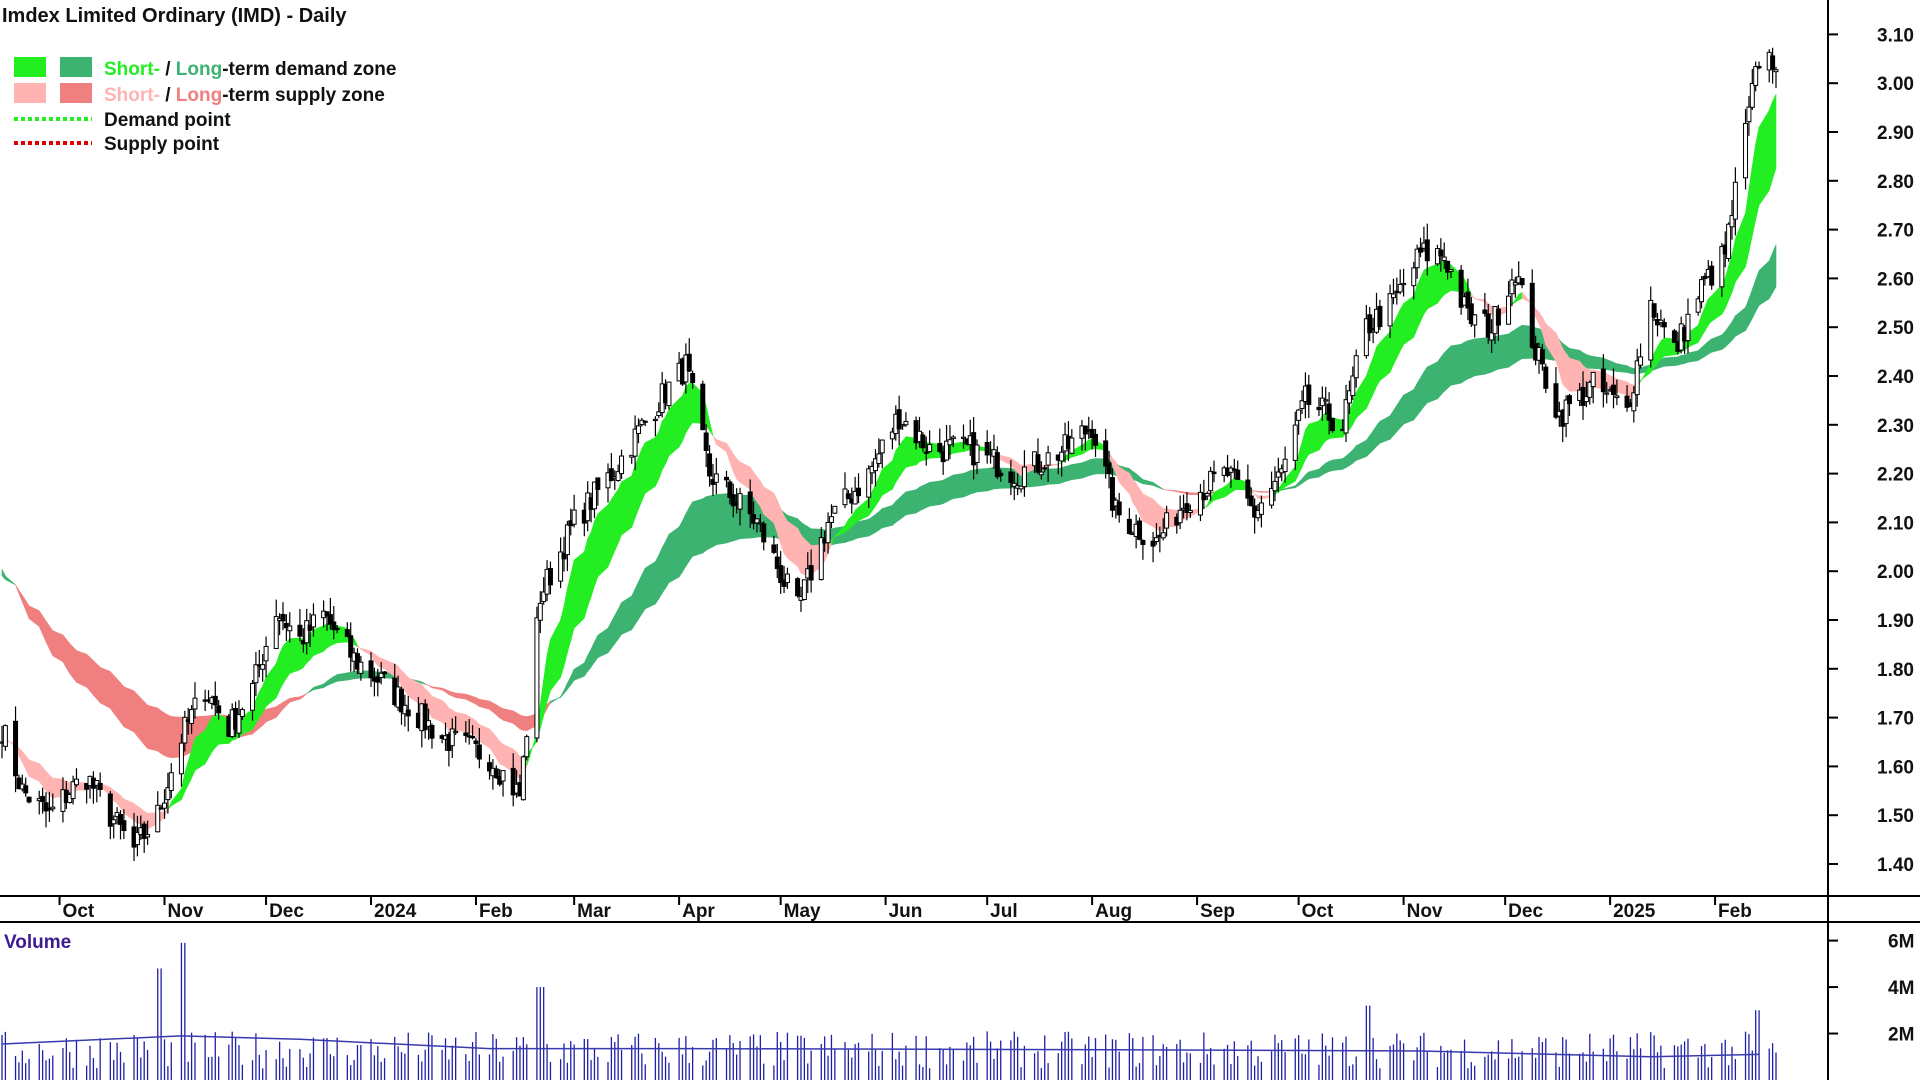 The image size is (1920, 1085). Describe the element at coordinates (1895, 182) in the screenshot. I see `y-tick-label: 2.80` at that location.